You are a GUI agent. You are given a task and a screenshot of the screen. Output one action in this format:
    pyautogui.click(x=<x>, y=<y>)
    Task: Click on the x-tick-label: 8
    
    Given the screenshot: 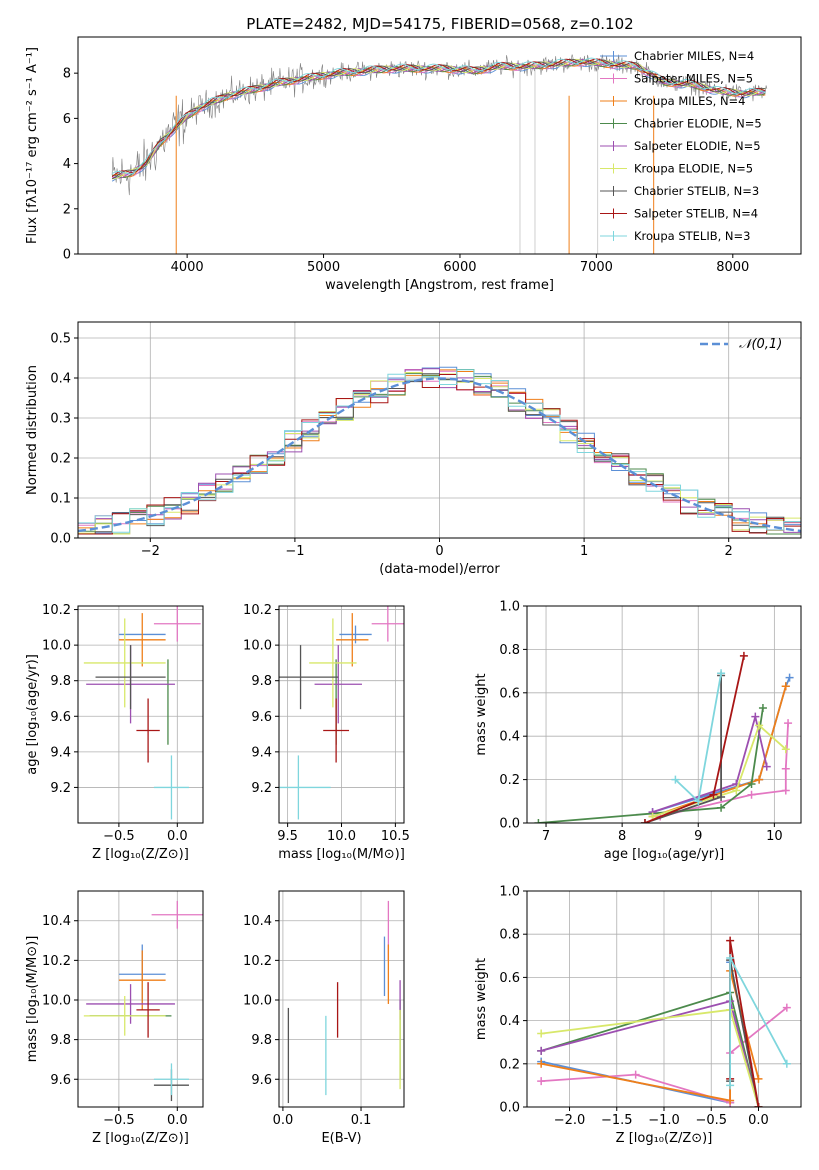 What is the action you would take?
    pyautogui.click(x=622, y=836)
    